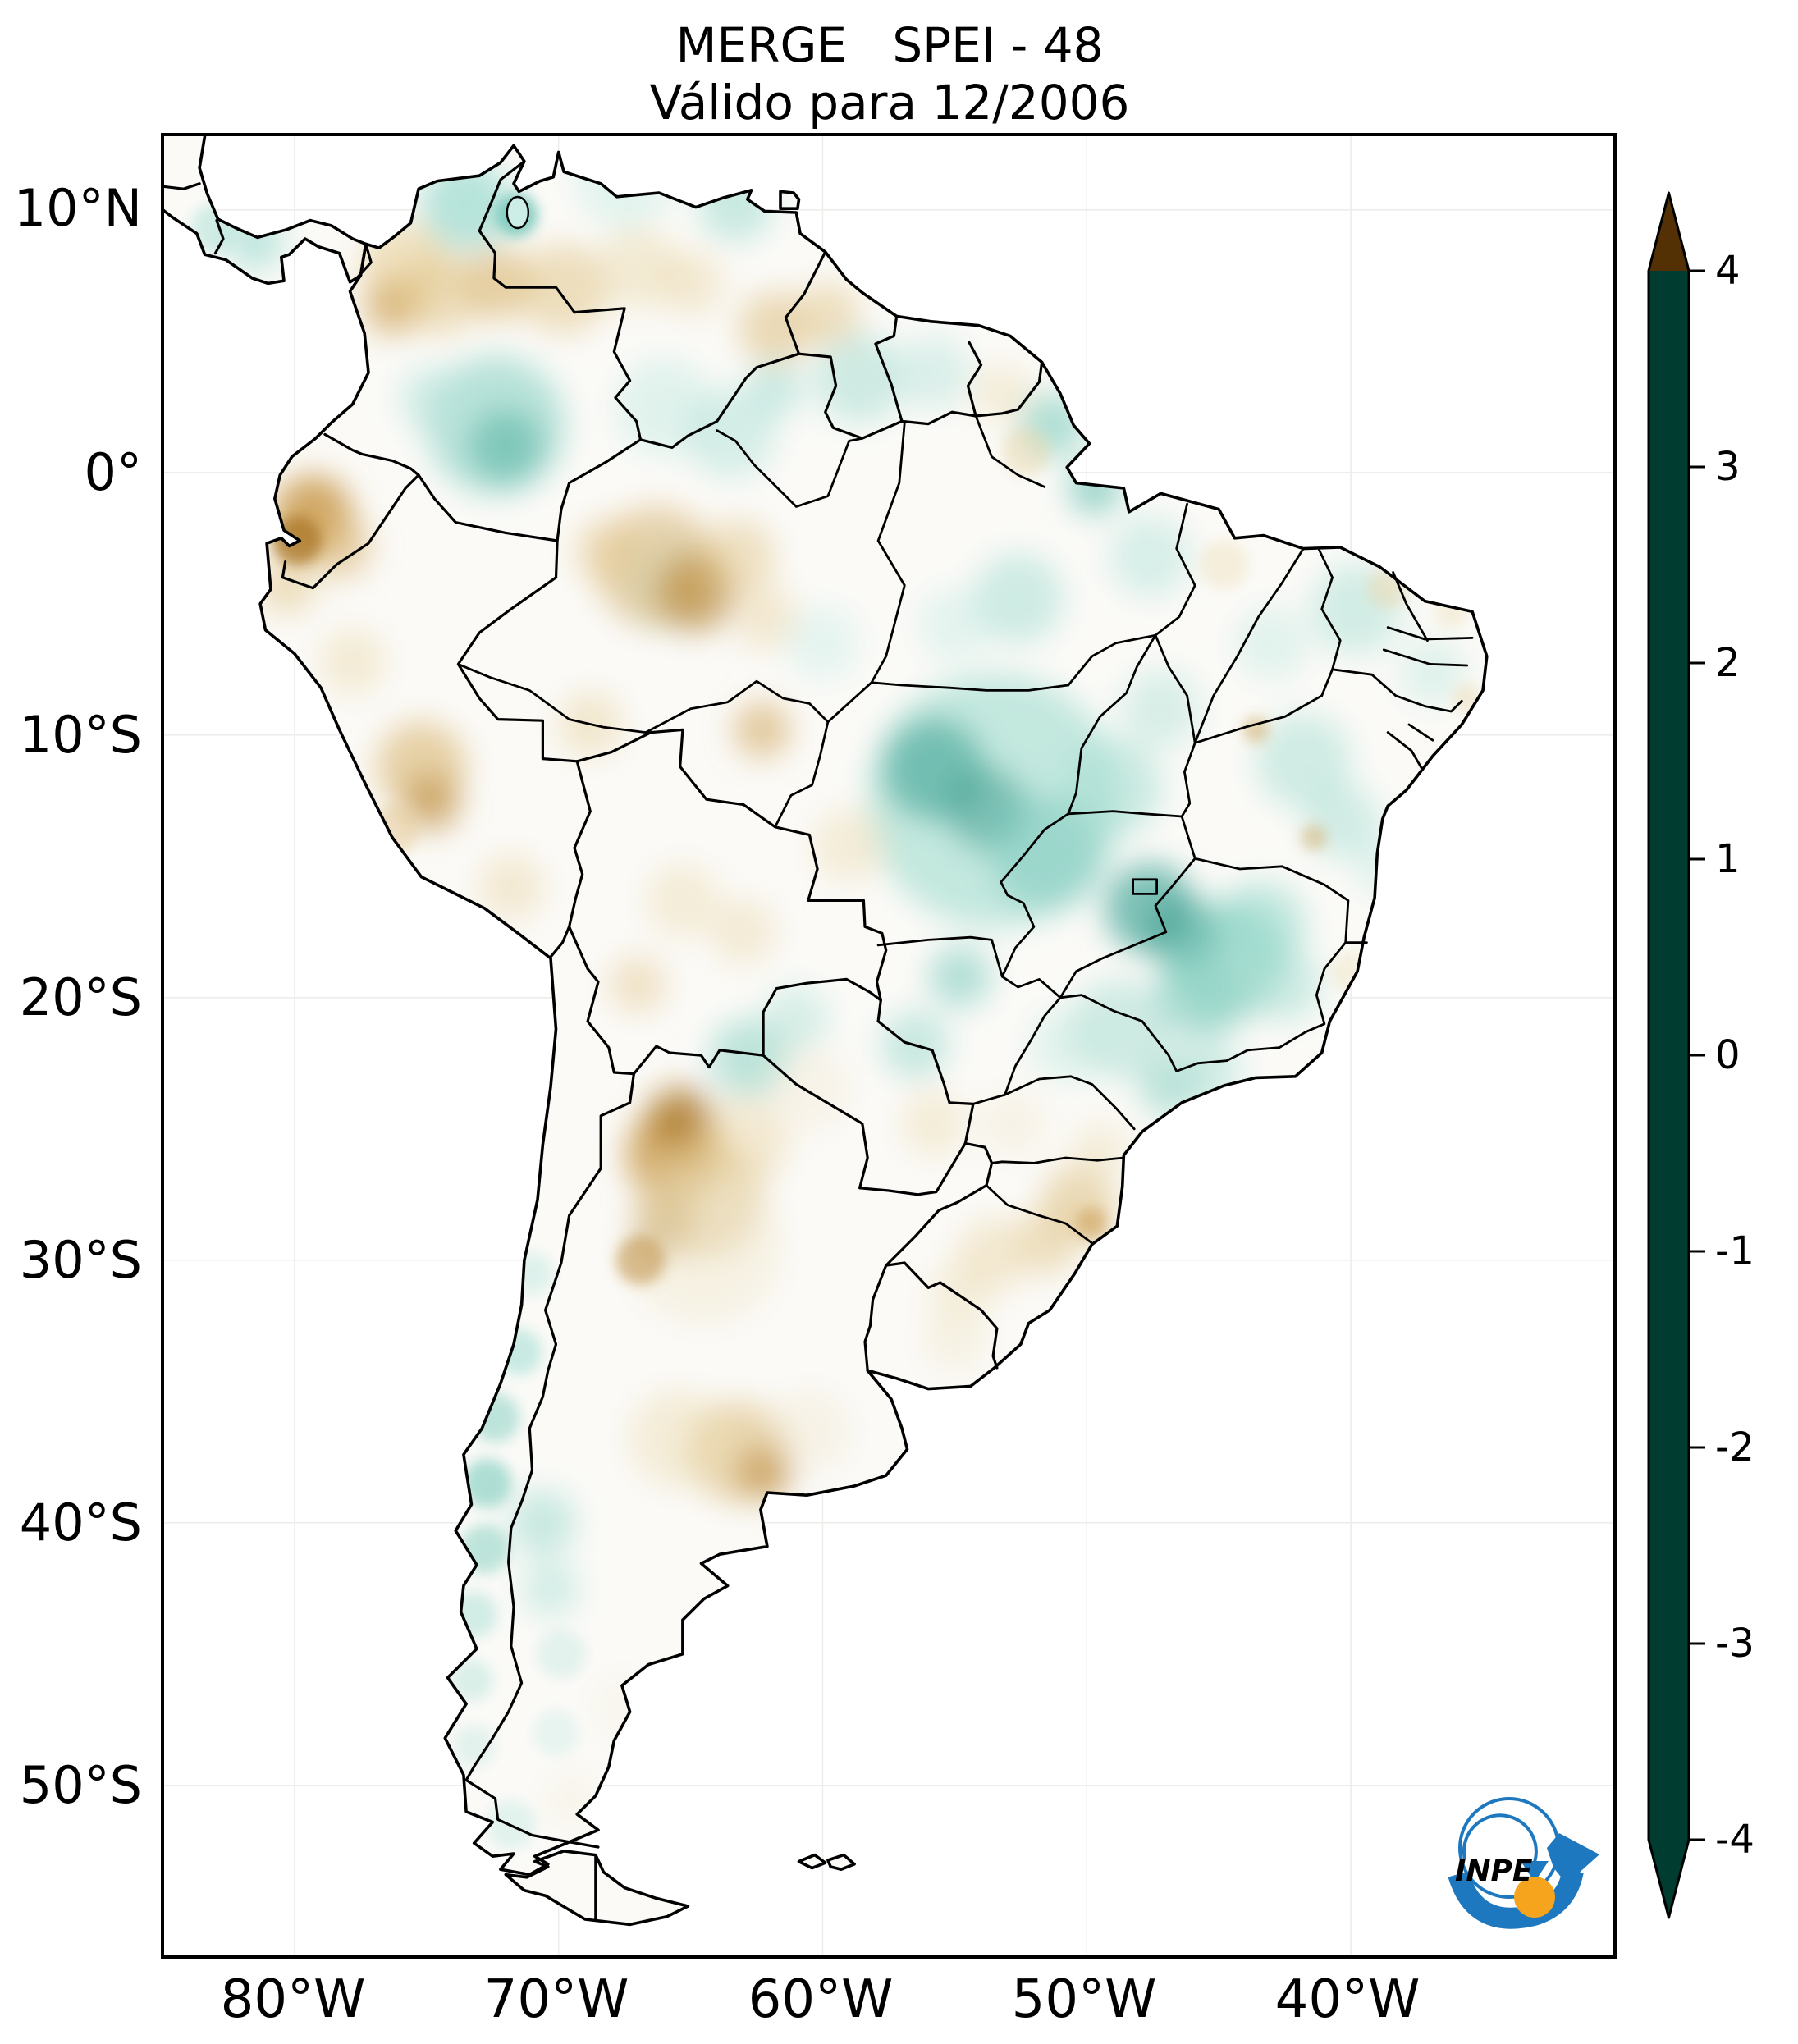  I want to click on logo-up-arrow-icon, so click(1573, 1858).